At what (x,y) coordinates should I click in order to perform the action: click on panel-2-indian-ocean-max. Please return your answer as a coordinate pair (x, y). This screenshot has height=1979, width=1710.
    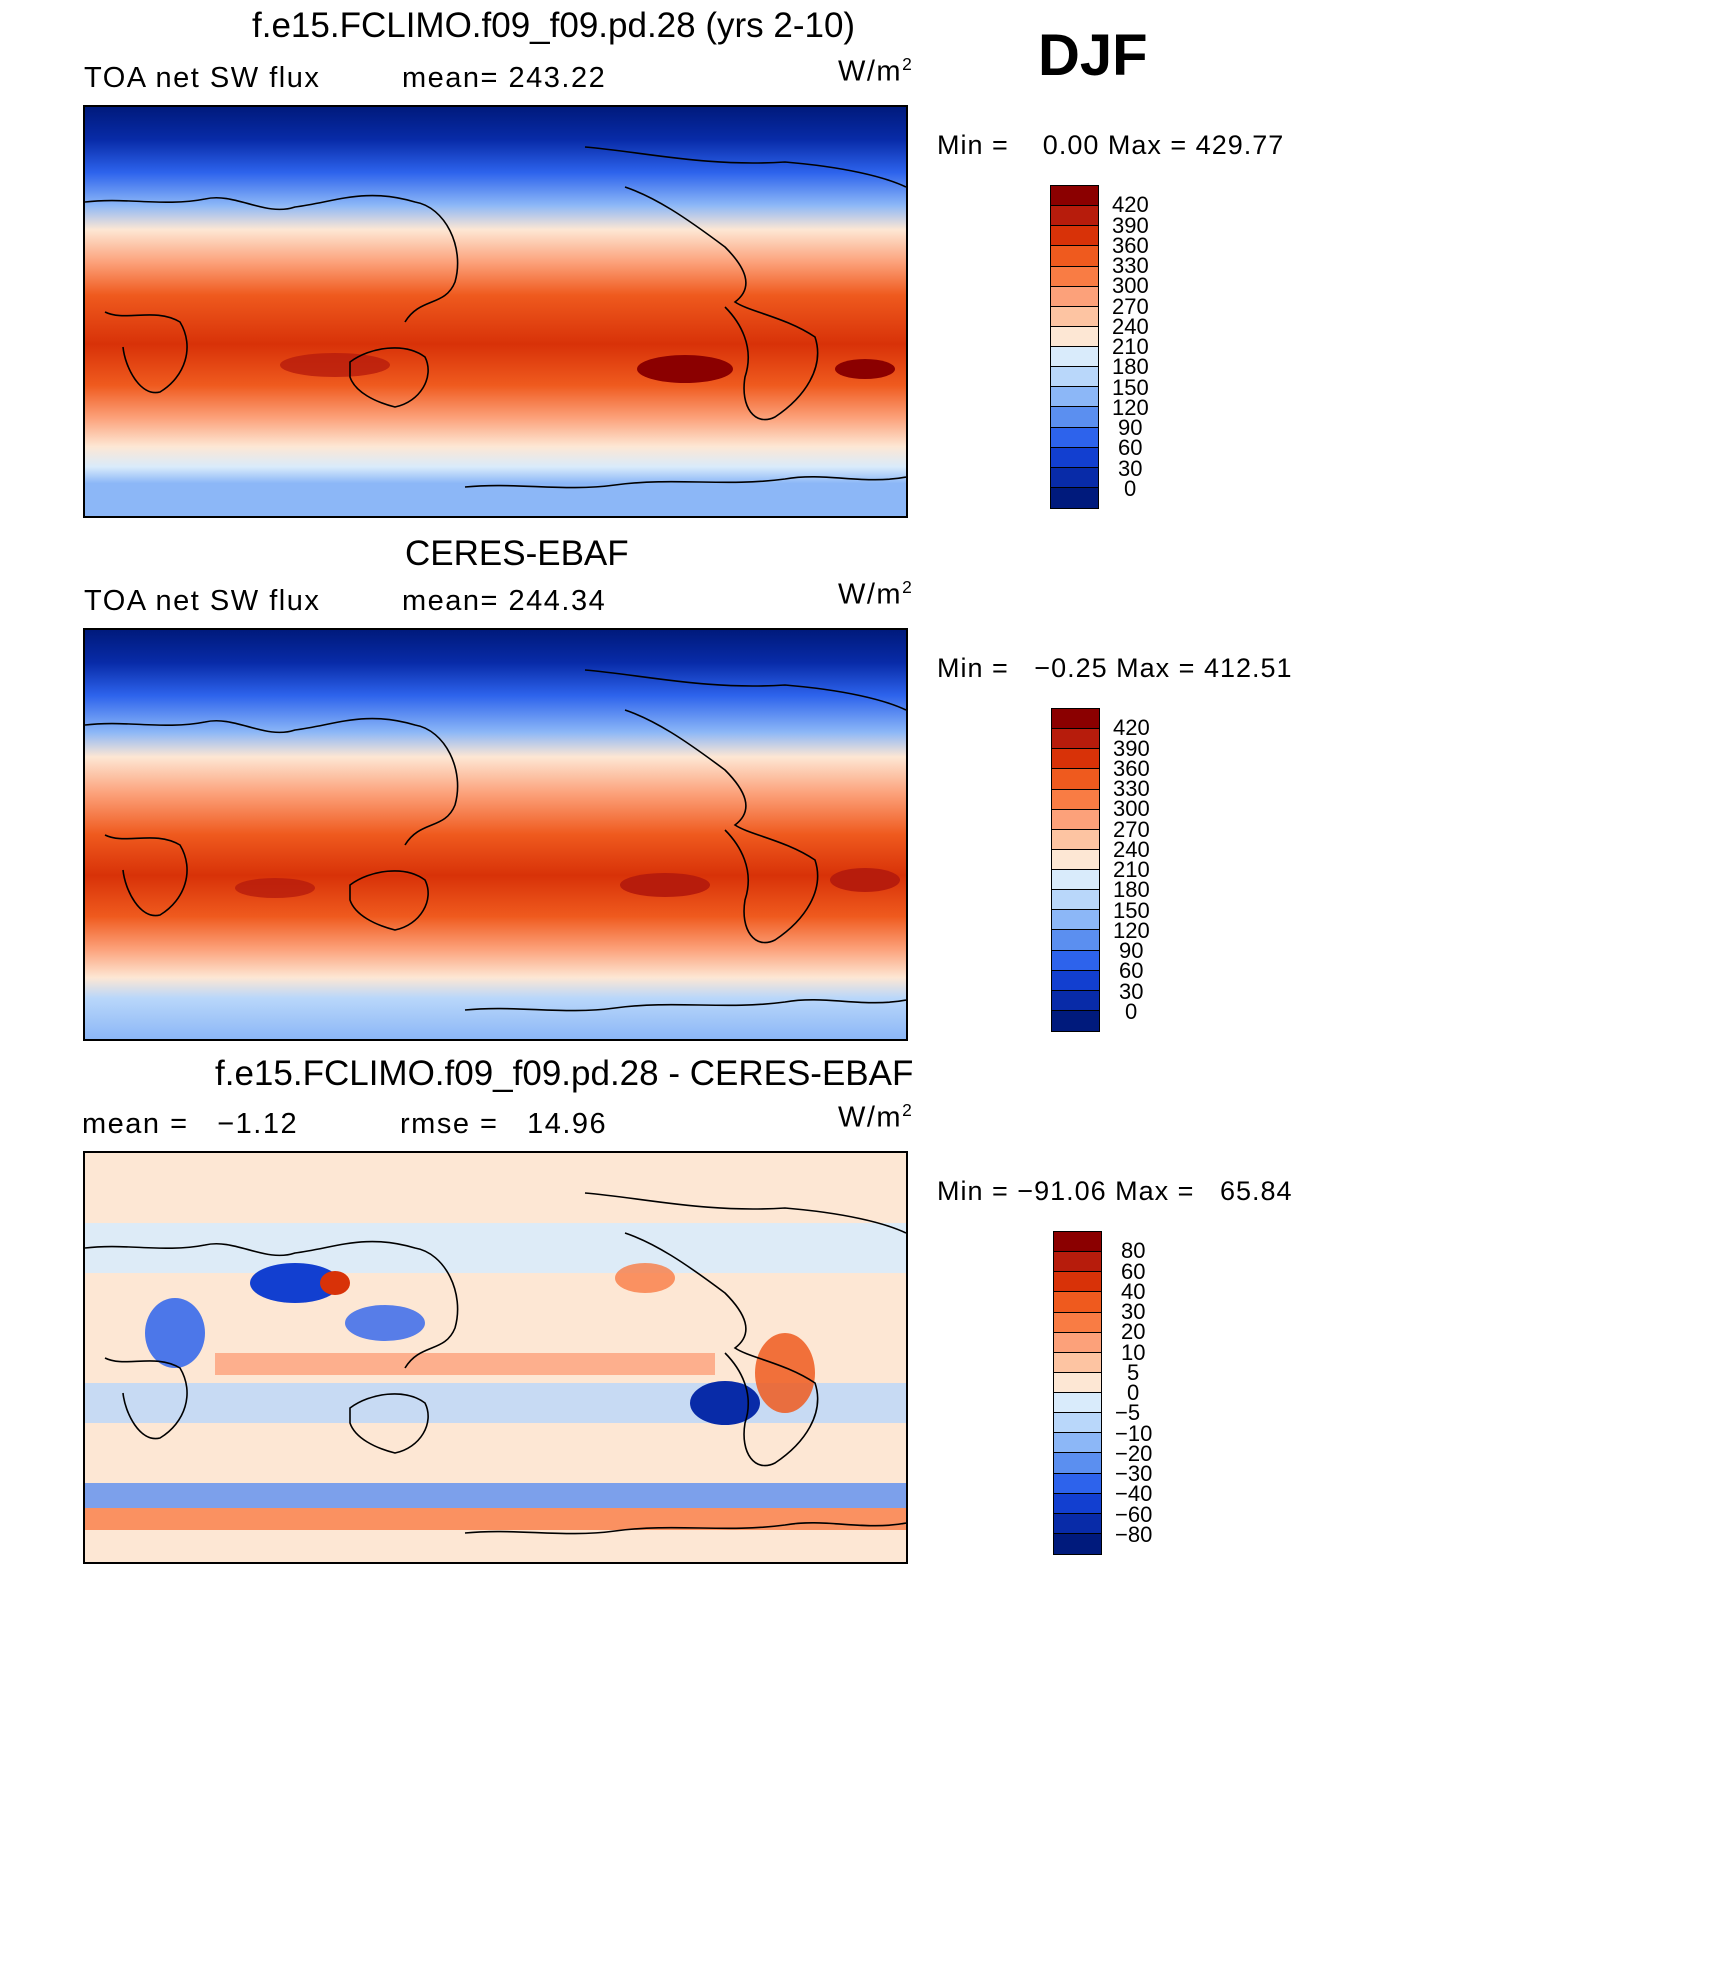
    Looking at the image, I should click on (275, 888).